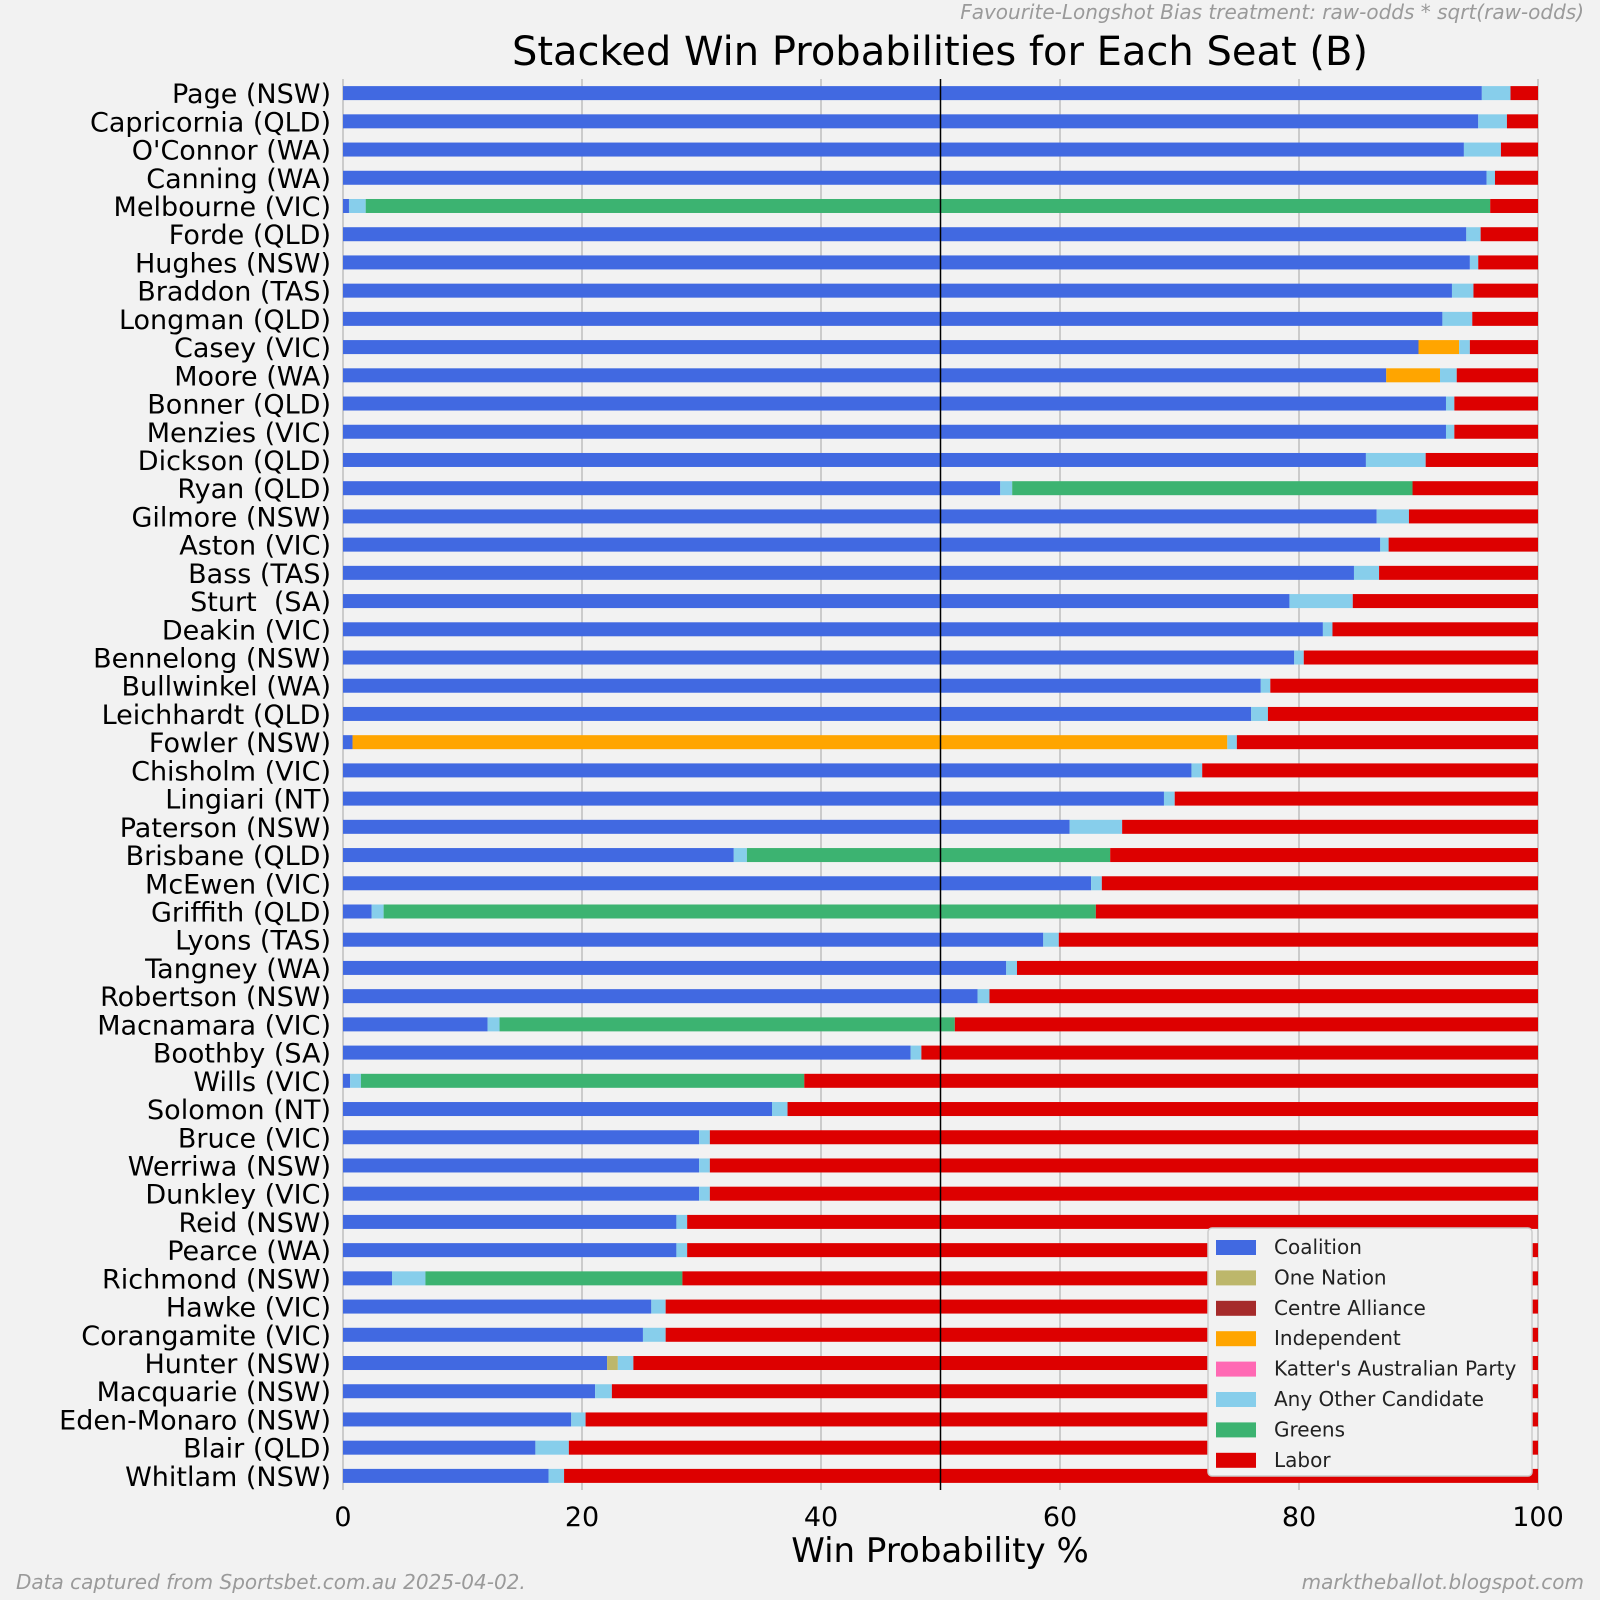 This screenshot has height=1600, width=1600. I want to click on legend-label: One Nation, so click(1330, 1277).